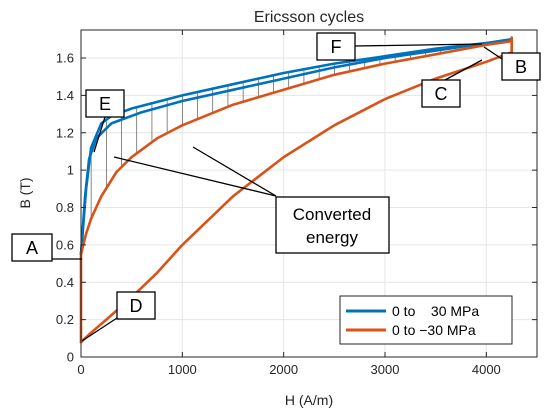  I want to click on label-e-box: E, so click(105, 103).